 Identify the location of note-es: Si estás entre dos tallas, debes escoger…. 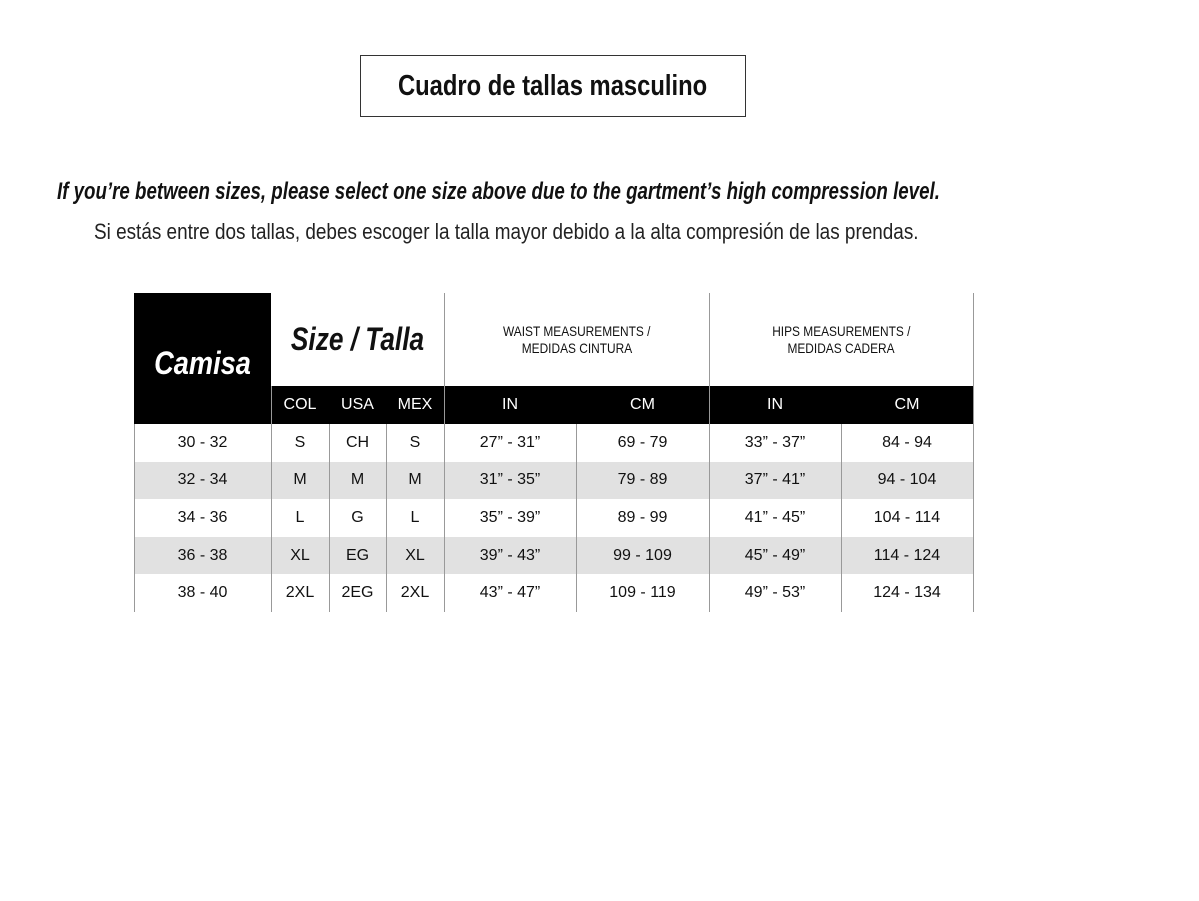
(506, 231).